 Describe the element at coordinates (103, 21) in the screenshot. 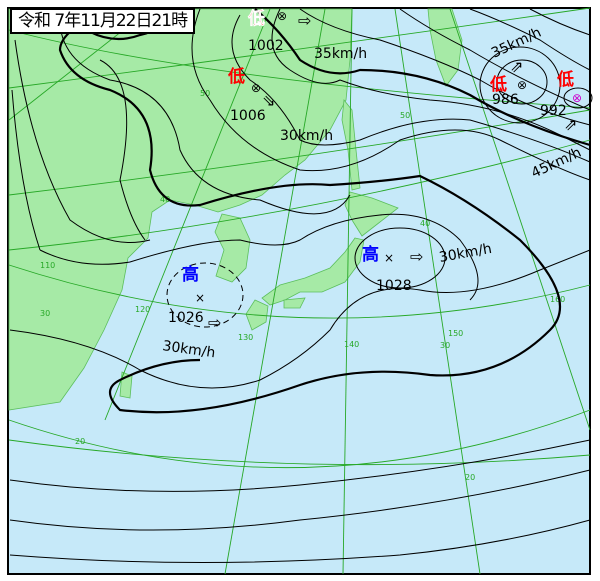

I see `map-title: 令和 7年11月22日21時` at that location.